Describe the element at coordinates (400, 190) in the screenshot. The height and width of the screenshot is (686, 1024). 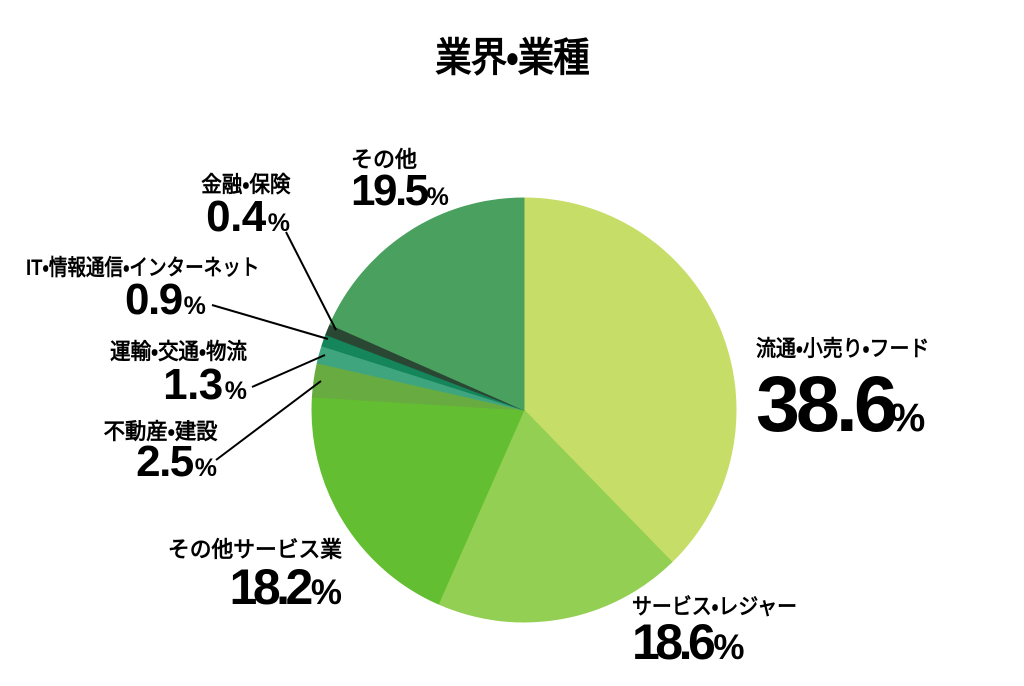
I see `label-other-value: 19.5%` at that location.